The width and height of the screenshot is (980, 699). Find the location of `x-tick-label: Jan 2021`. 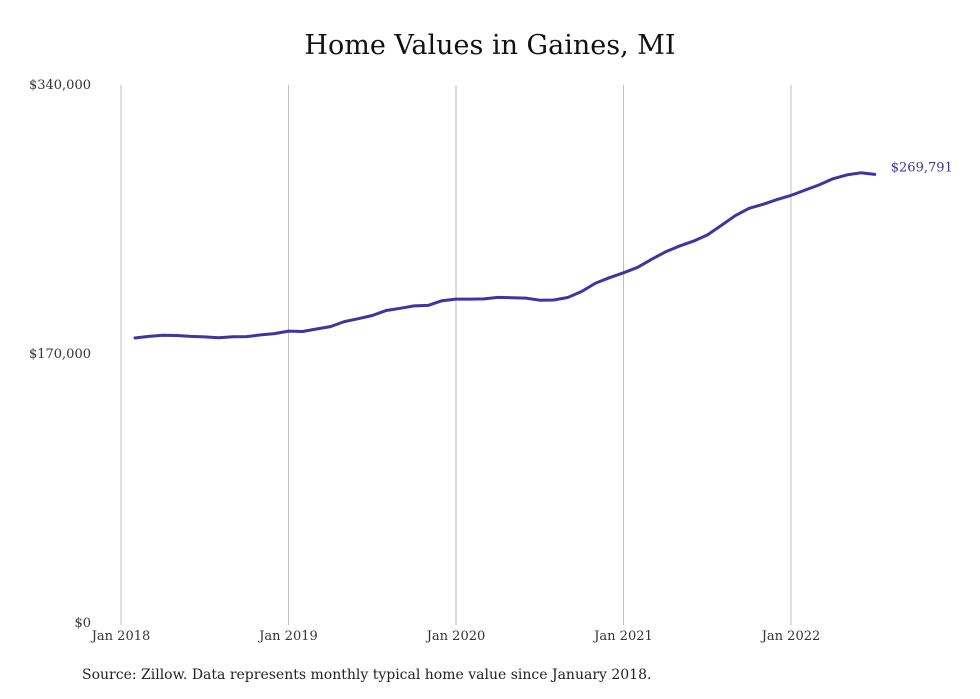

x-tick-label: Jan 2021 is located at coordinates (622, 636).